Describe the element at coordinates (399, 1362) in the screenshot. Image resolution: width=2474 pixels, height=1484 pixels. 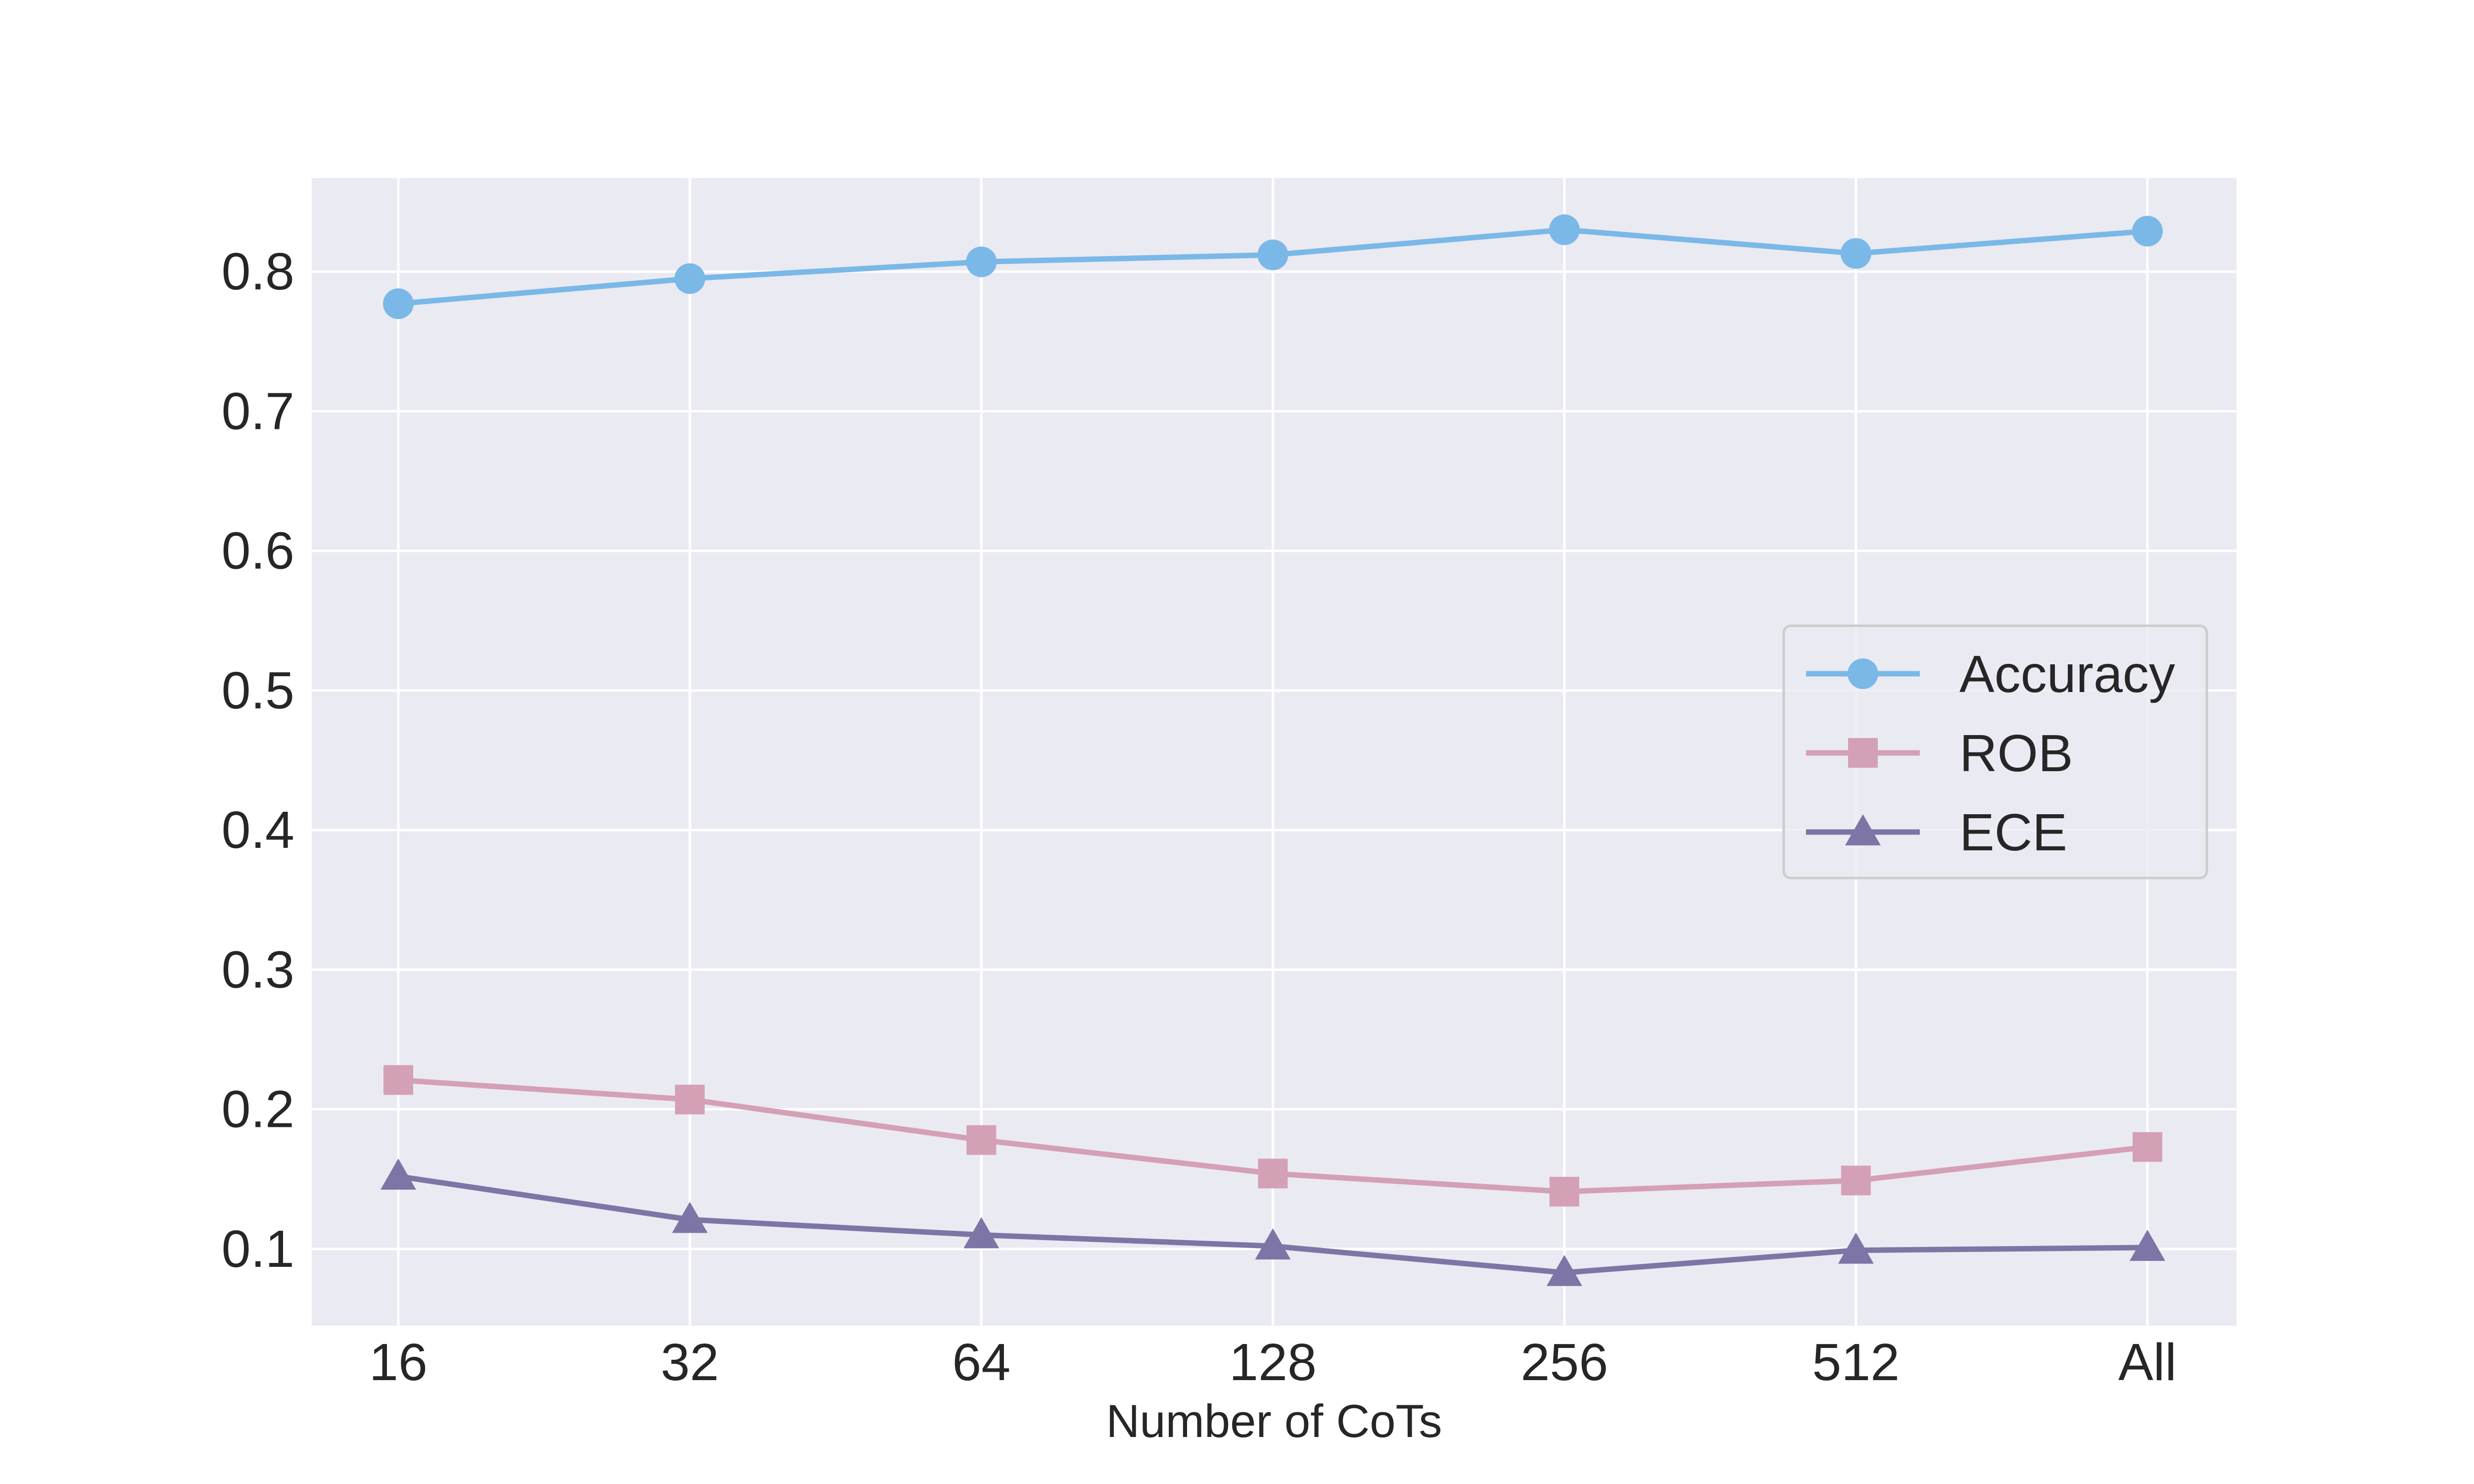
I see `x-tick-label: 16` at that location.